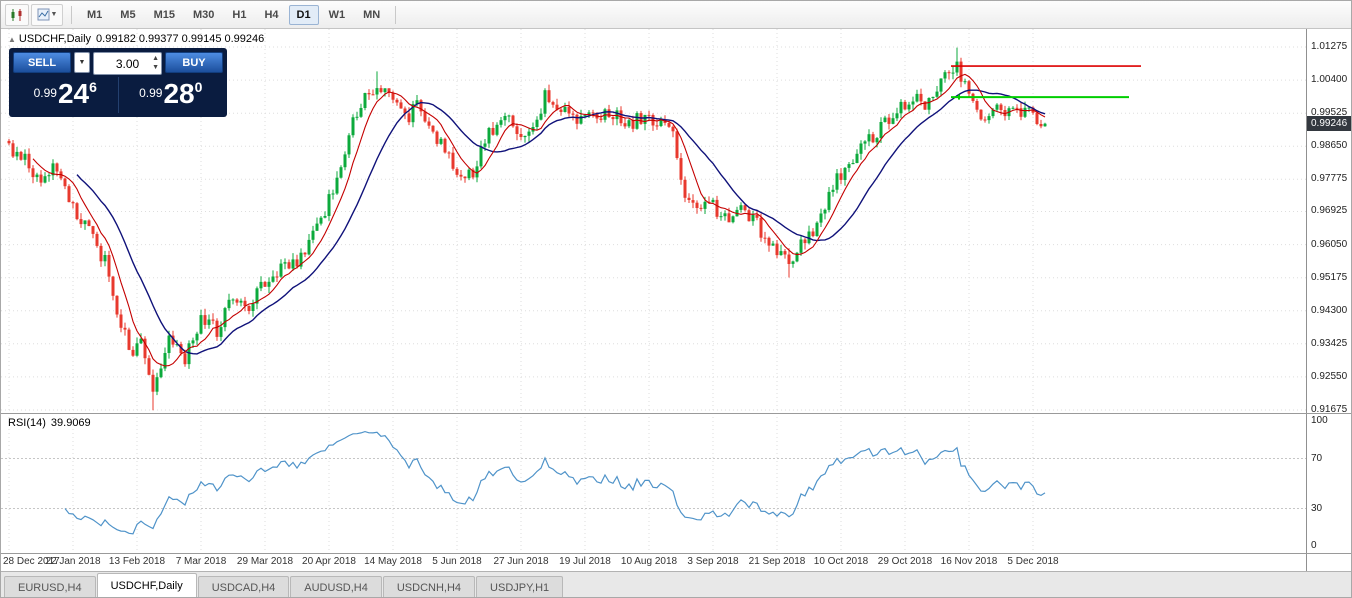 Image resolution: width=1352 pixels, height=598 pixels. I want to click on candlestick-glyph, so click(16, 14).